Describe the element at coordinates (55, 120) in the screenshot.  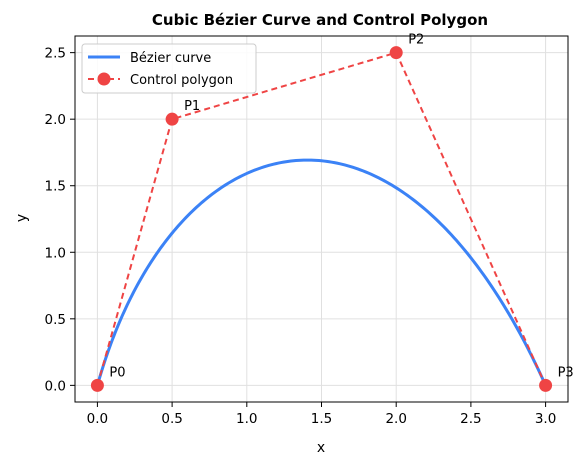
I see `y-tick-label: 2.0` at that location.